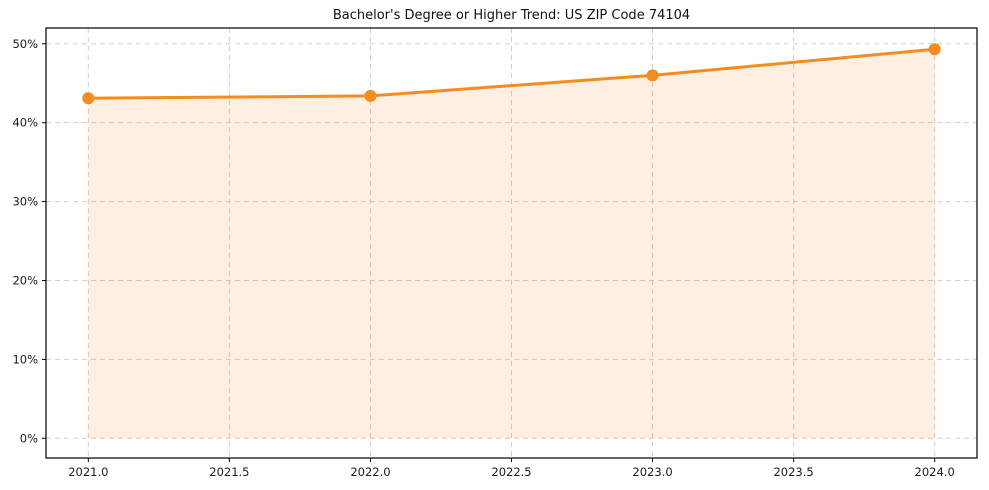  I want to click on y-tick-label: 0%, so click(29, 438).